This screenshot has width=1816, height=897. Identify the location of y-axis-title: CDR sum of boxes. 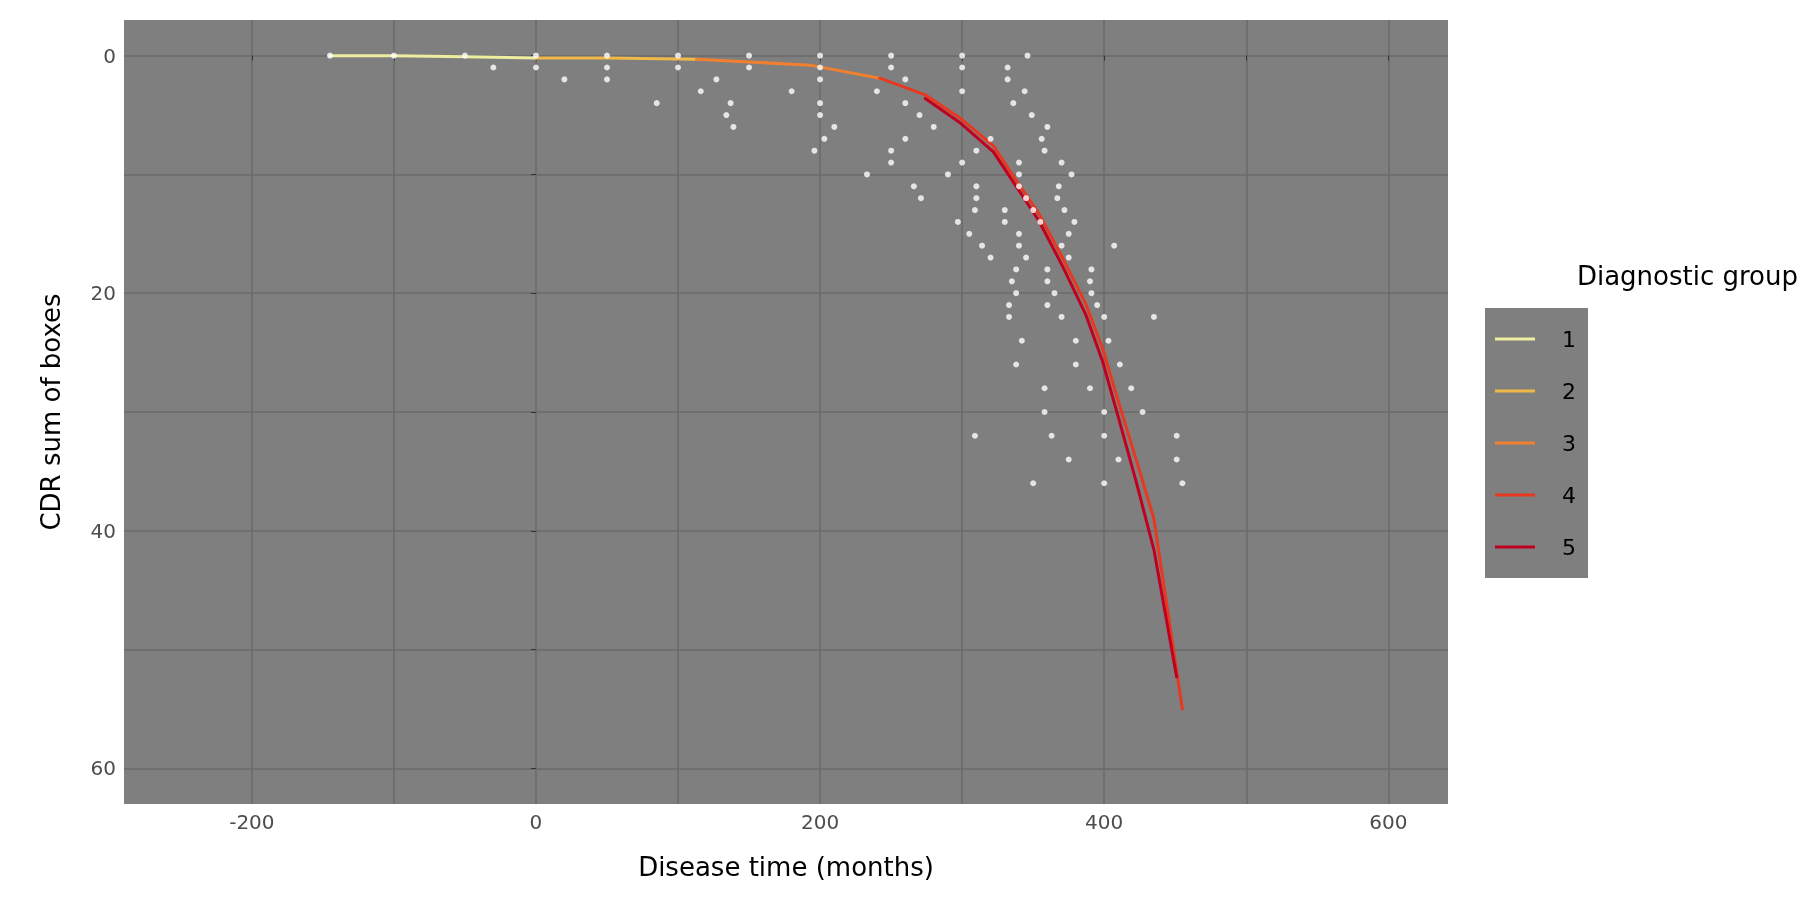
(51, 412).